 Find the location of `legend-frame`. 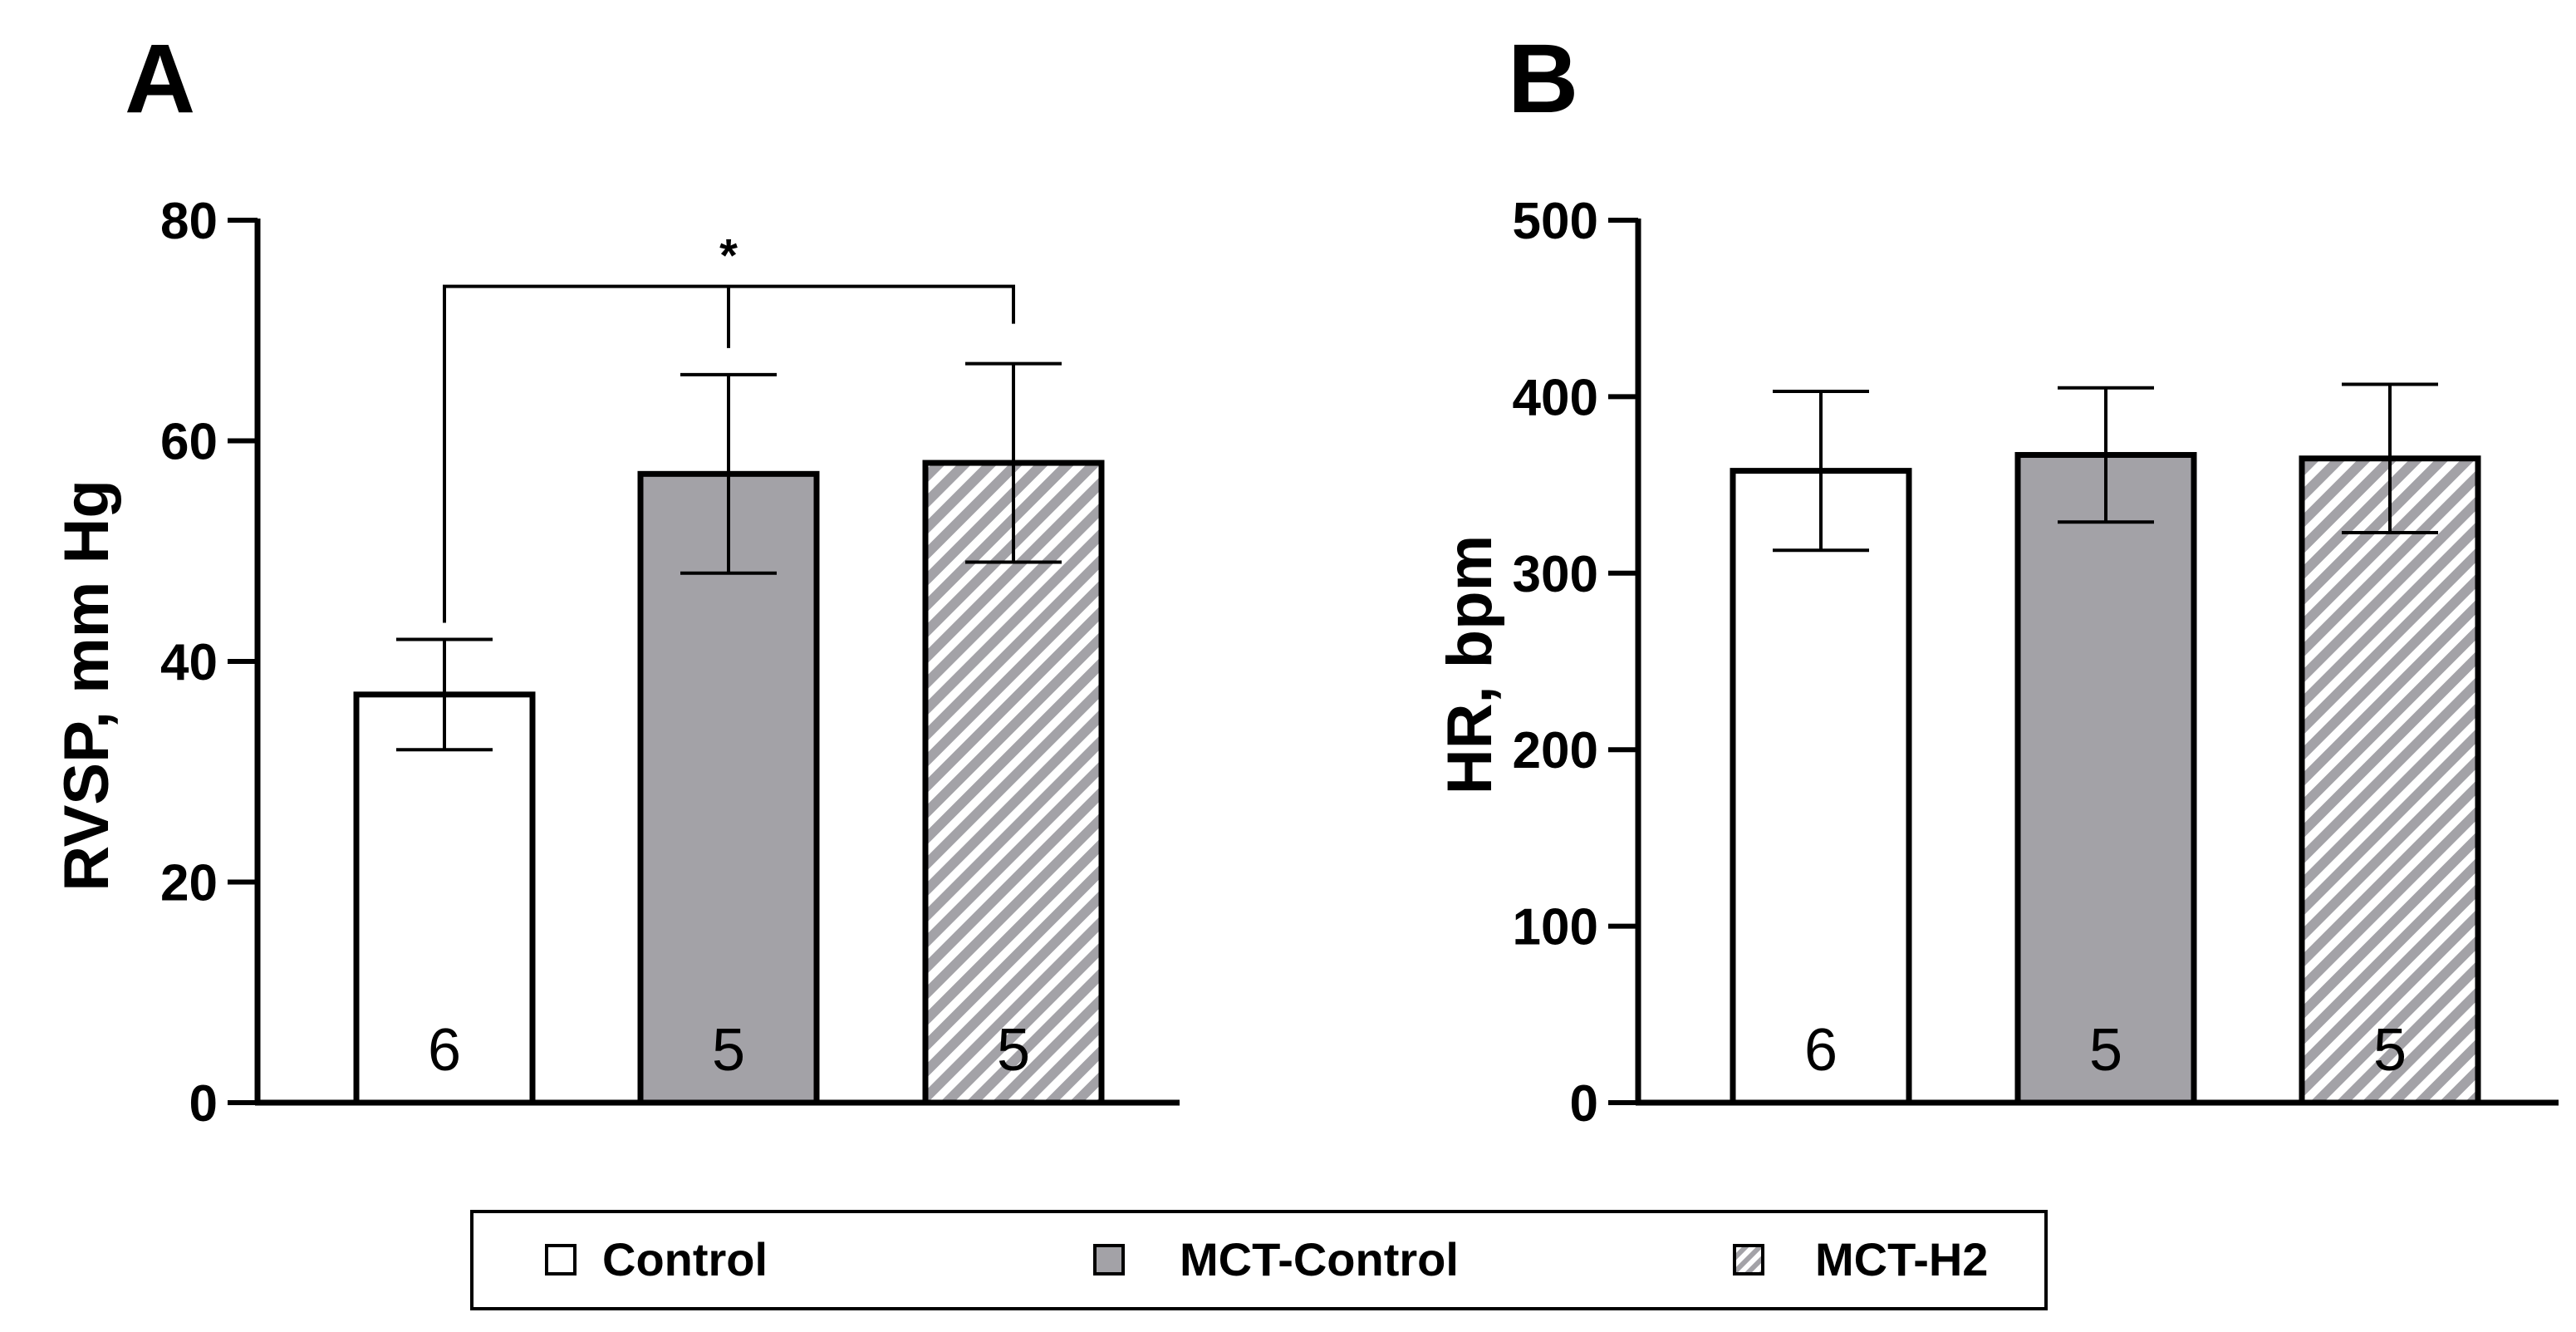

legend-frame is located at coordinates (1259, 1260).